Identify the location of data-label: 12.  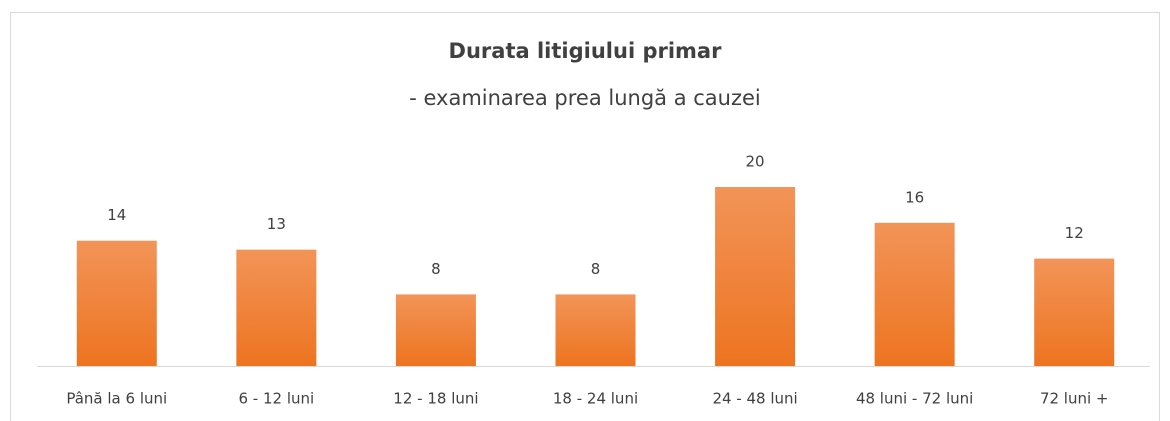
(1074, 233).